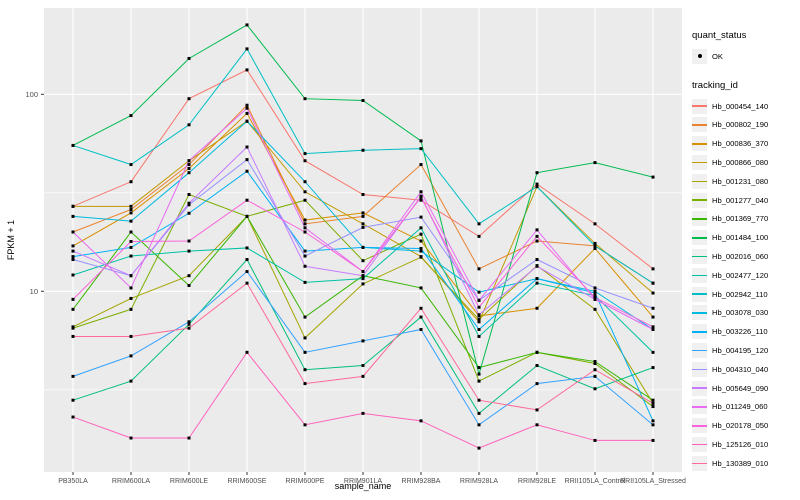  What do you see at coordinates (740, 463) in the screenshot?
I see `legend-item-label: Hb_130389_010` at bounding box center [740, 463].